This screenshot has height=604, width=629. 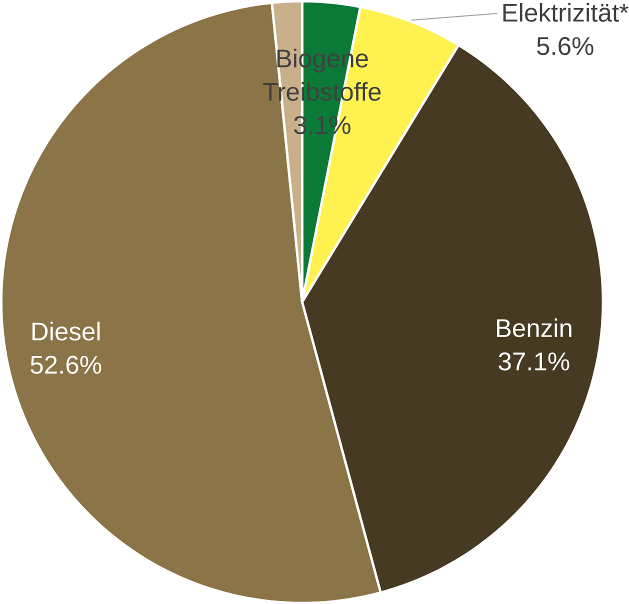 What do you see at coordinates (565, 45) in the screenshot?
I see `data-label: 5.6%` at bounding box center [565, 45].